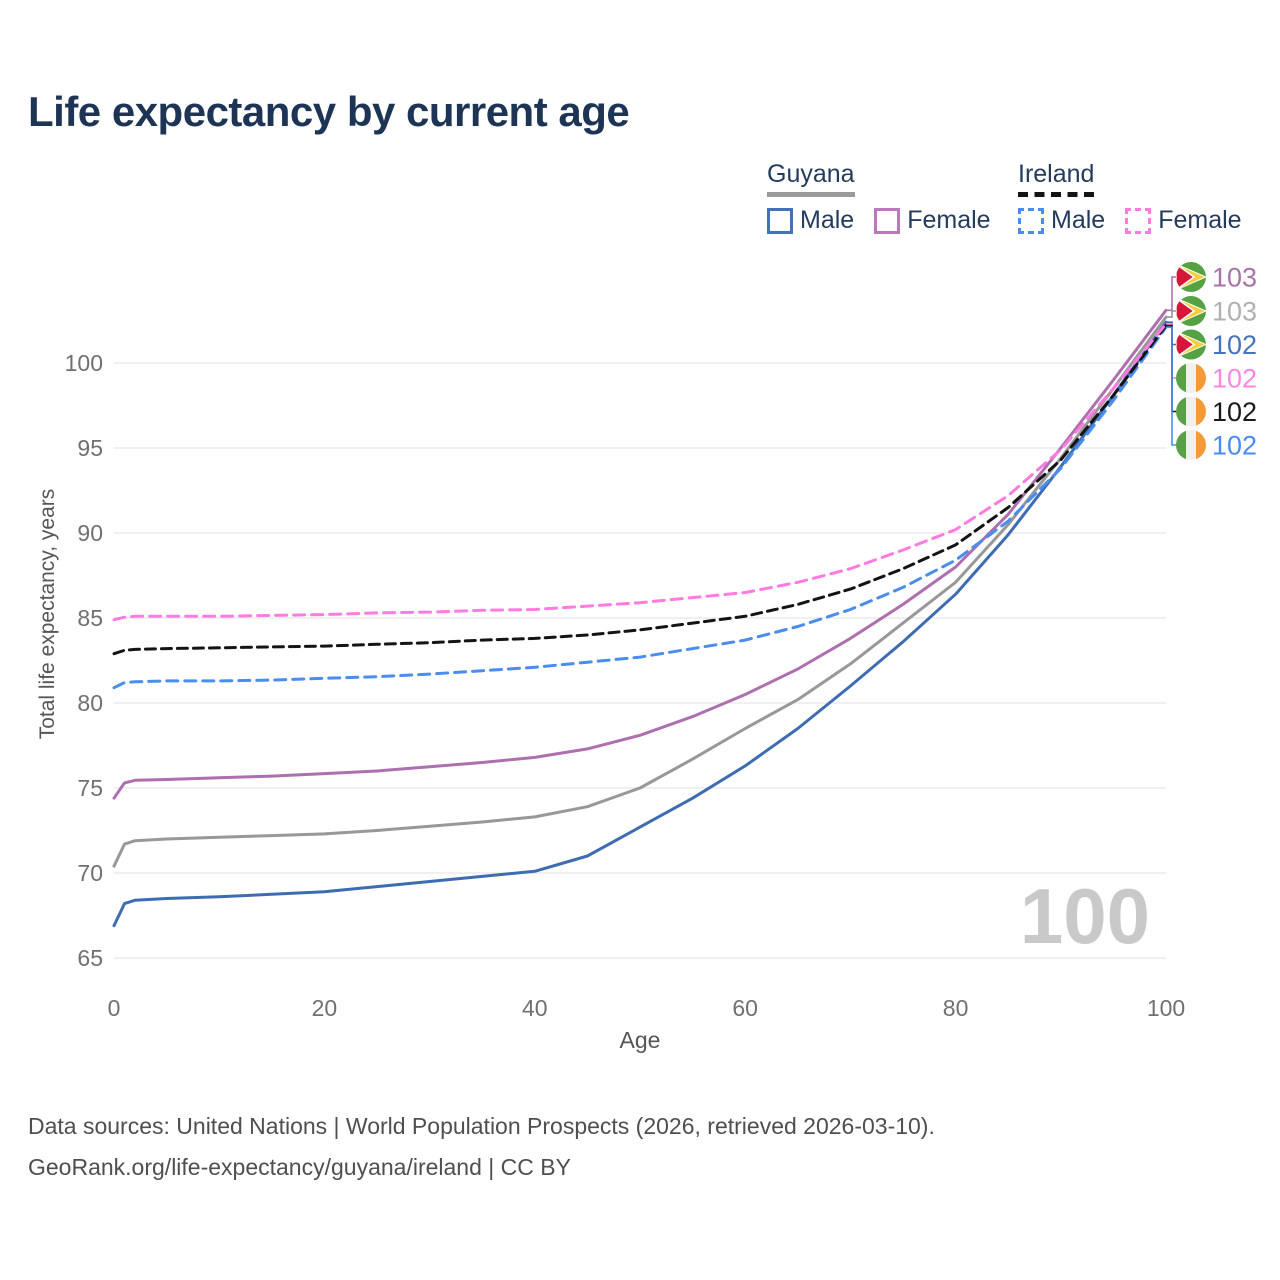 This screenshot has height=1280, width=1280. Describe the element at coordinates (90, 618) in the screenshot. I see `y-tick-label: 85` at that location.